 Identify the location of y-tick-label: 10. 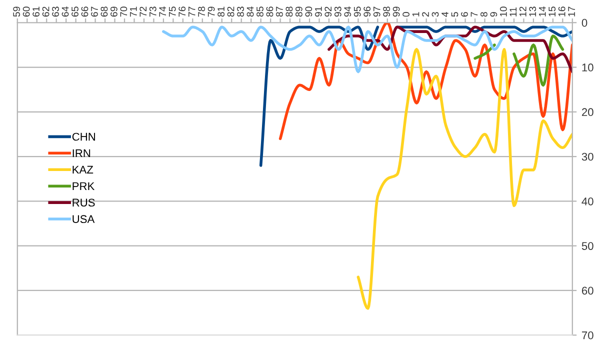
(588, 68).